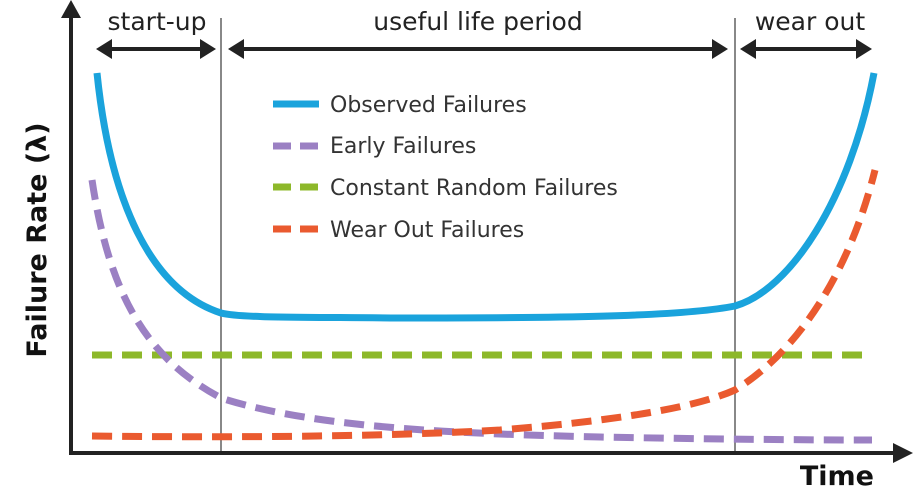 This screenshot has width=915, height=489. What do you see at coordinates (427, 230) in the screenshot?
I see `legend-label-wearout: Wear Out Failures` at bounding box center [427, 230].